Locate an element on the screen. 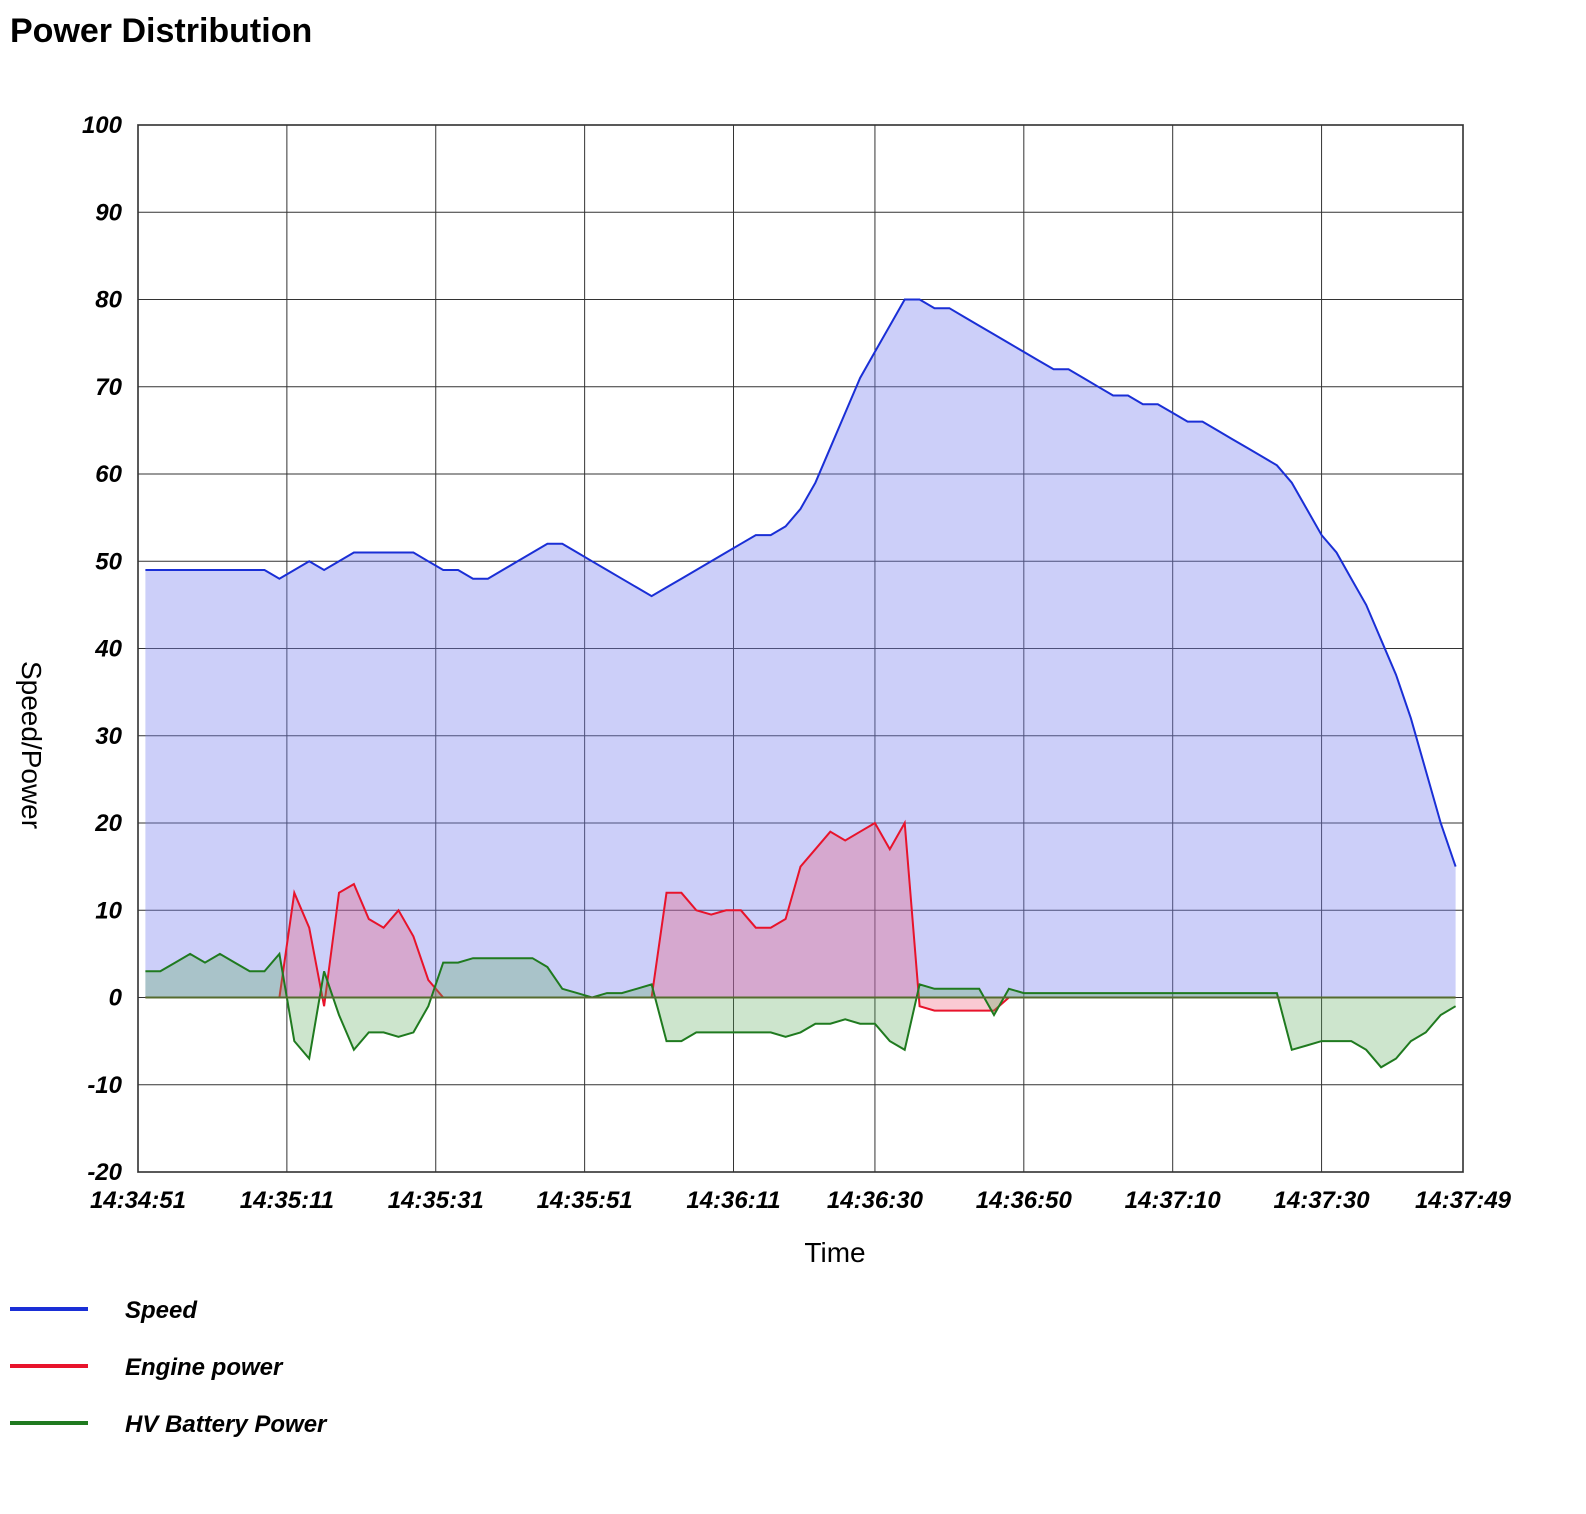 This screenshot has width=1586, height=1514. y-axis-title: Speed/Power is located at coordinates (31, 745).